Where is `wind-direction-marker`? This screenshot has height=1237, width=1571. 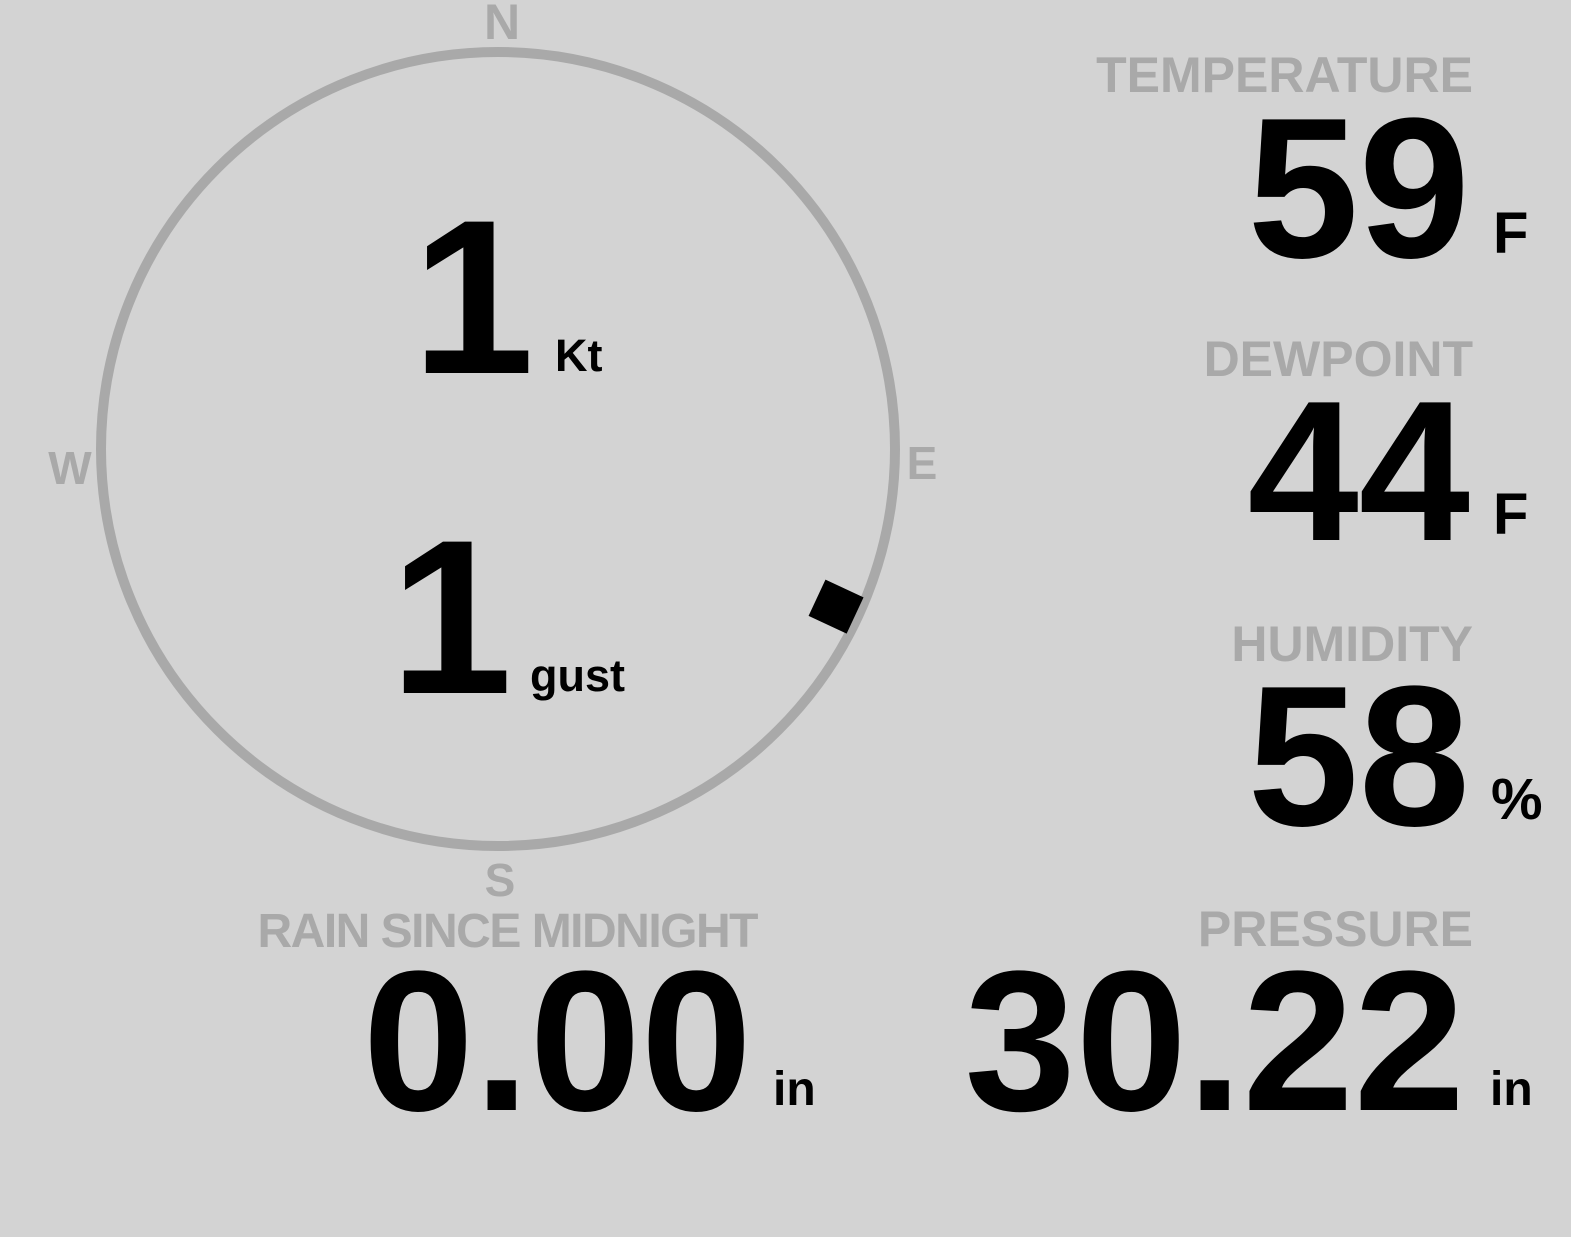
wind-direction-marker is located at coordinates (836, 606).